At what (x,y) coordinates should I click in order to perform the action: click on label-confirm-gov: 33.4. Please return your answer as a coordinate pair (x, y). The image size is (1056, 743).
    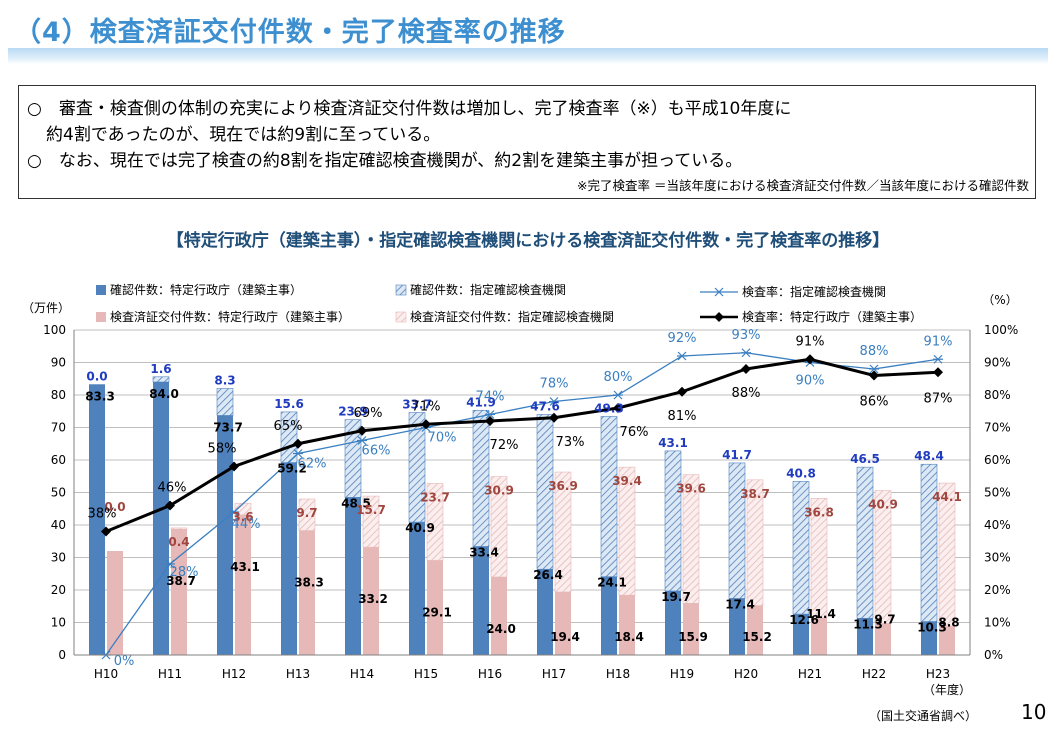
    Looking at the image, I should click on (484, 552).